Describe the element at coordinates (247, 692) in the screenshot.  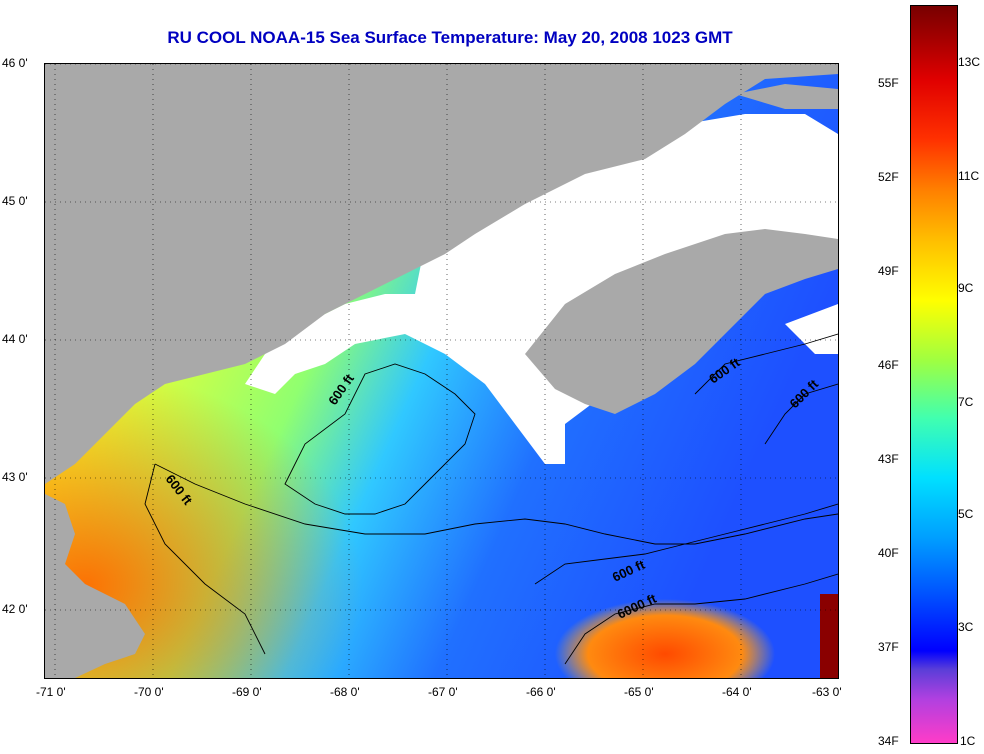
I see `lon-label-69: -69 0'` at that location.